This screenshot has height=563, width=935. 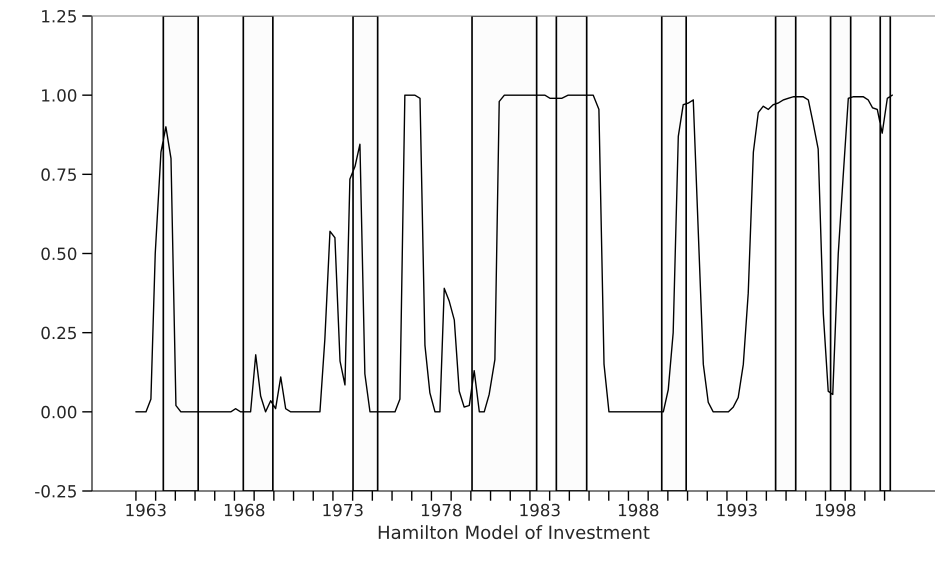 I want to click on y-tick-label: 0.75, so click(x=58, y=174).